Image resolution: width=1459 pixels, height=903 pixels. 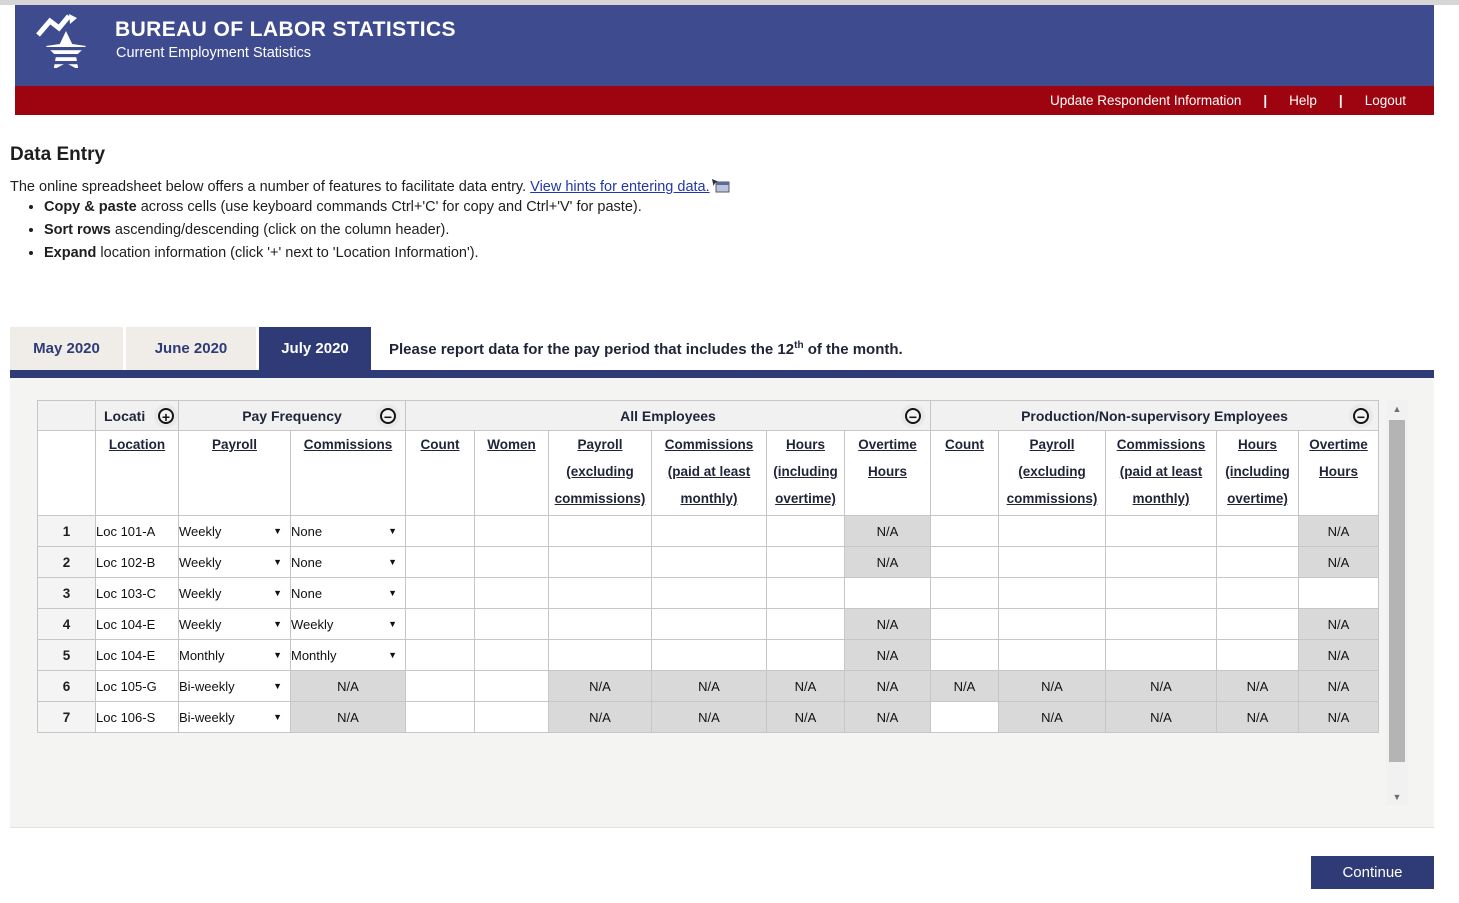 I want to click on tab-june-2020: June 2020, so click(x=191, y=348).